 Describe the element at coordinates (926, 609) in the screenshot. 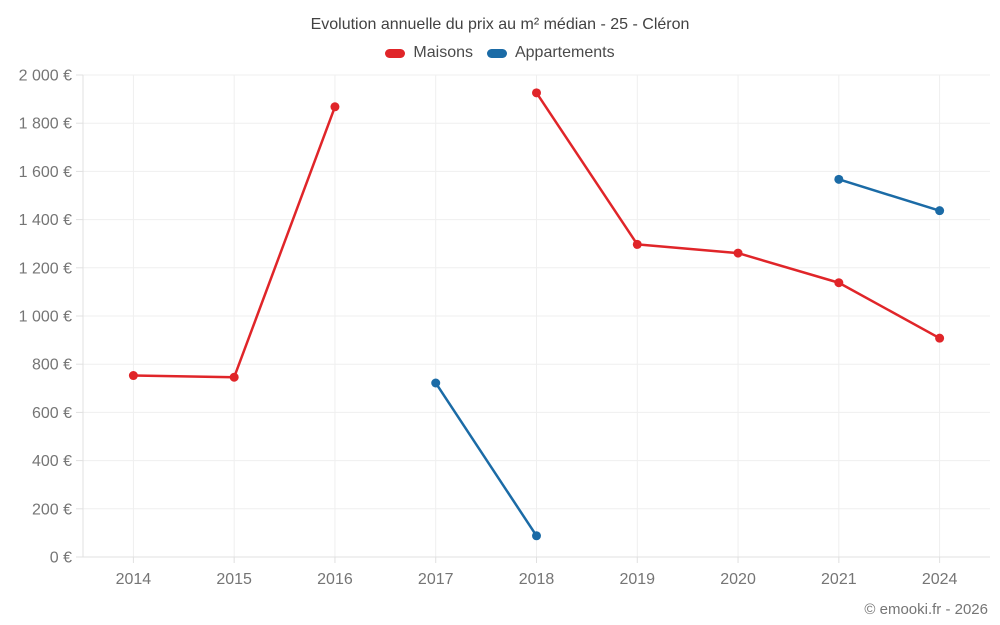

I see `copyright-footer: © emooki.fr - 2026` at that location.